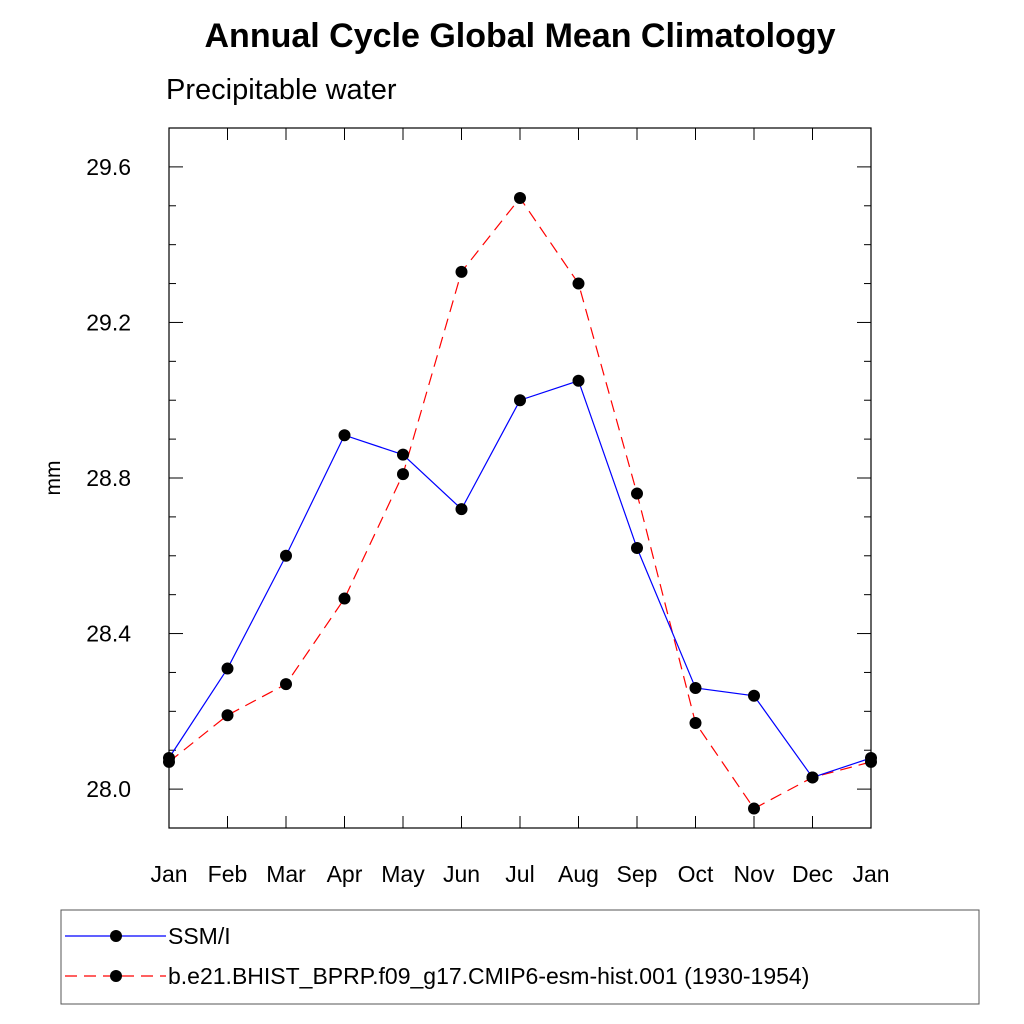 The width and height of the screenshot is (1024, 1024). What do you see at coordinates (578, 874) in the screenshot?
I see `x-tick-label: Aug` at bounding box center [578, 874].